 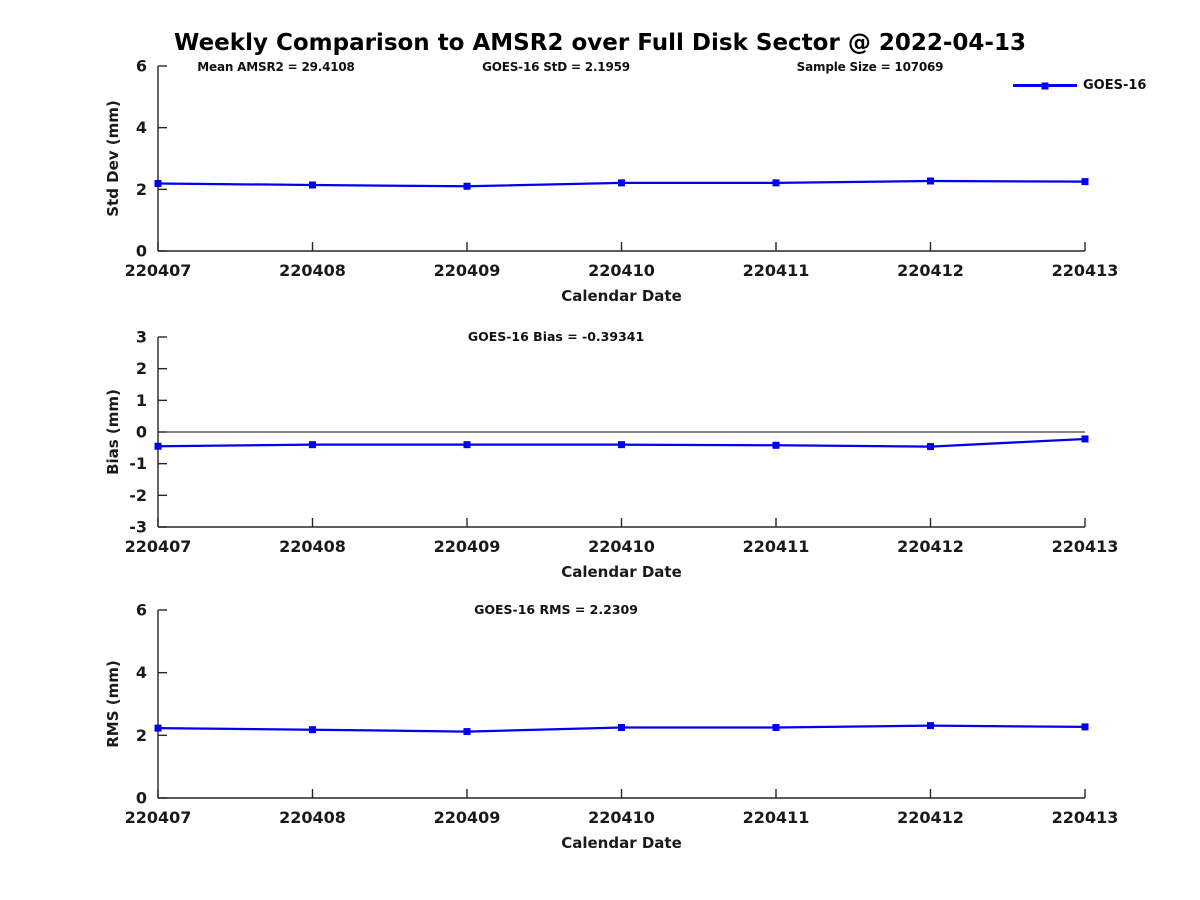 I want to click on y-tick-label: 1, so click(x=141, y=400).